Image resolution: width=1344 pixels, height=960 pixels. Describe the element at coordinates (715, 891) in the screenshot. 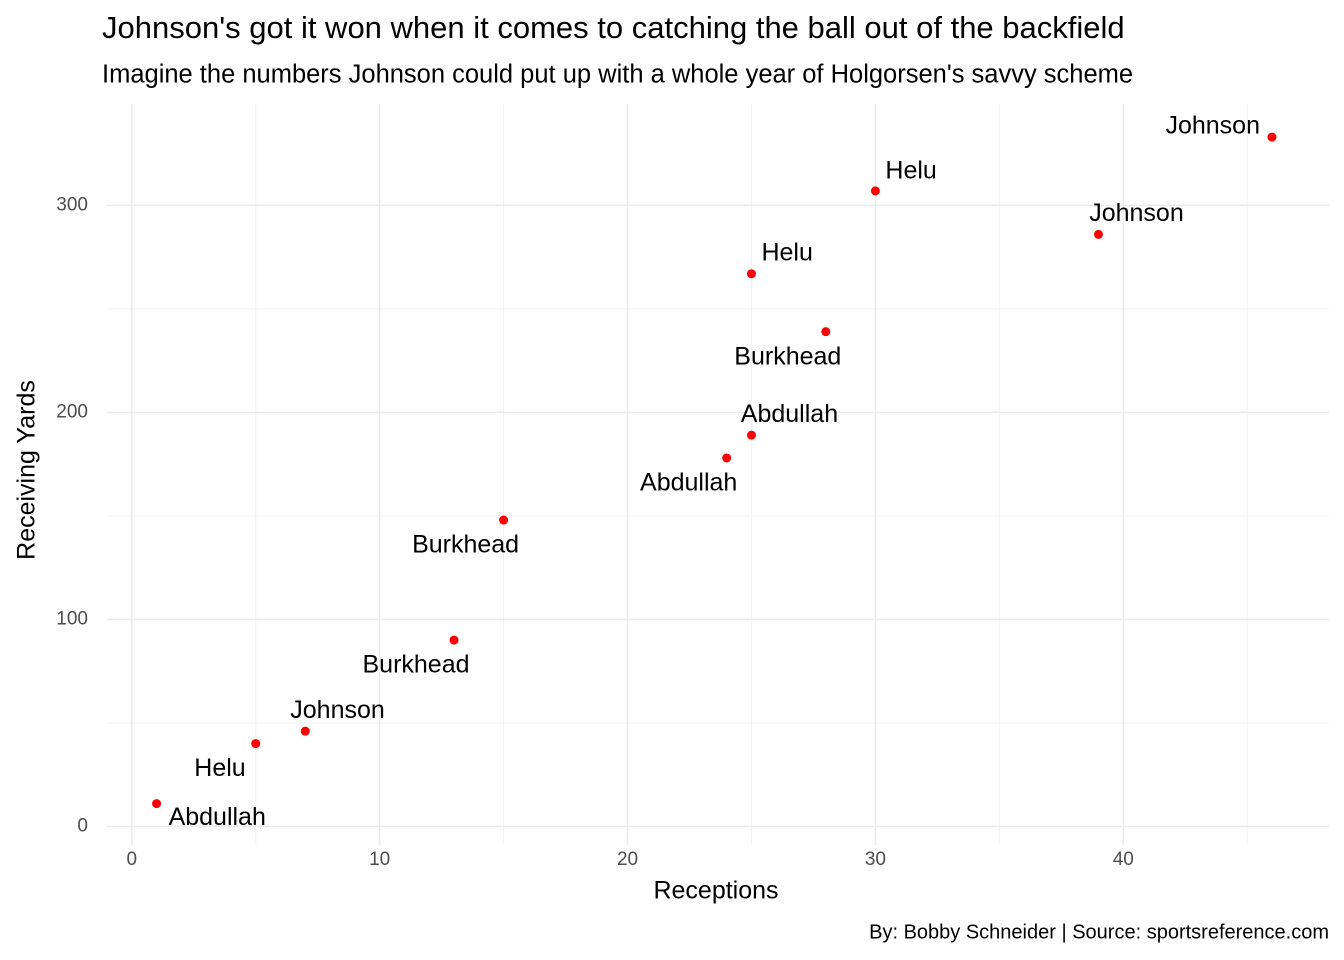

I see `x-axis-title: Receptions` at that location.